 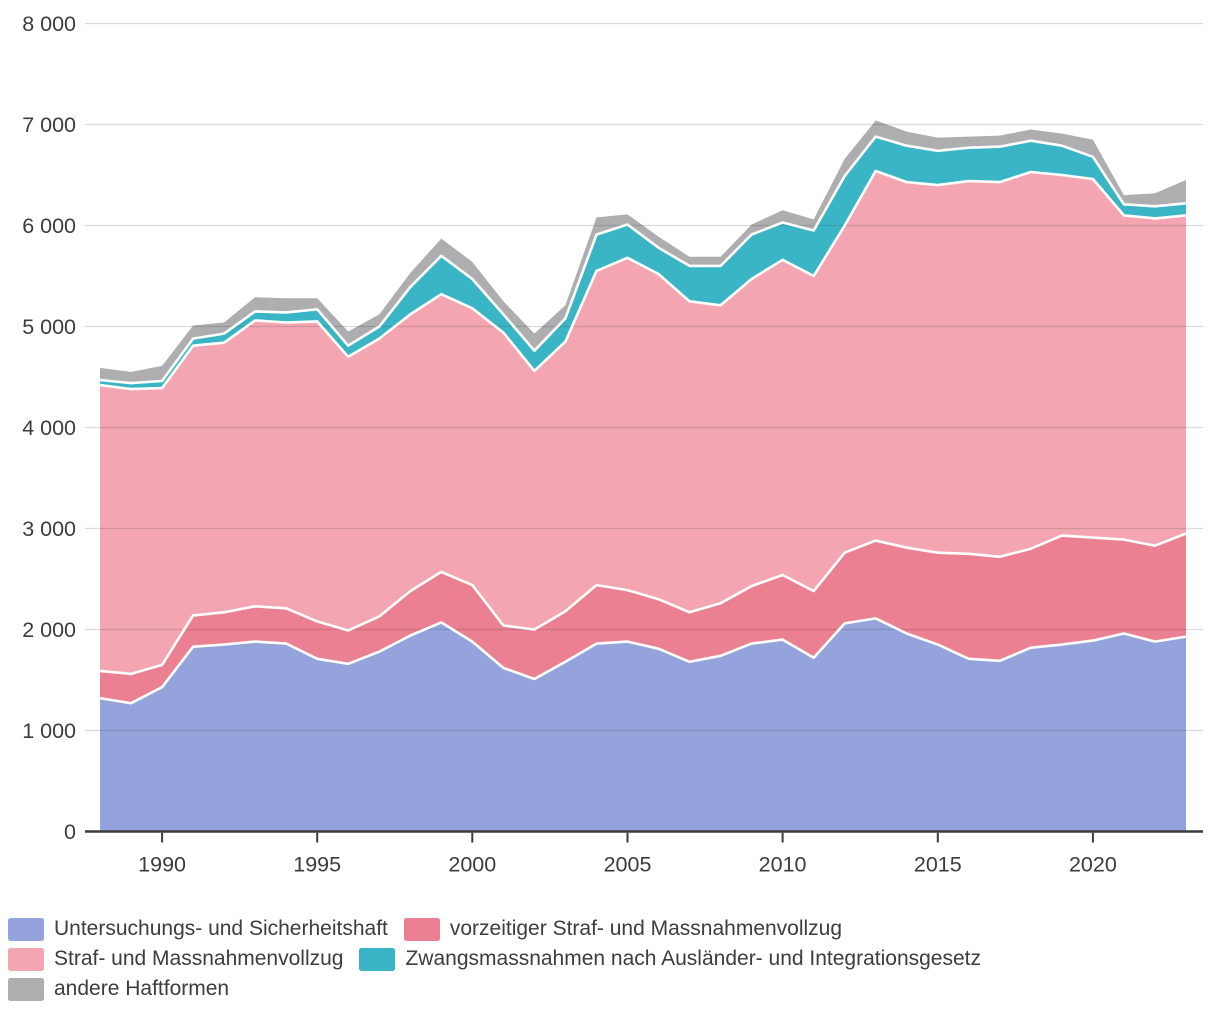 What do you see at coordinates (377, 959) in the screenshot?
I see `legend-swatch-zwangsmassnahmen-icon` at bounding box center [377, 959].